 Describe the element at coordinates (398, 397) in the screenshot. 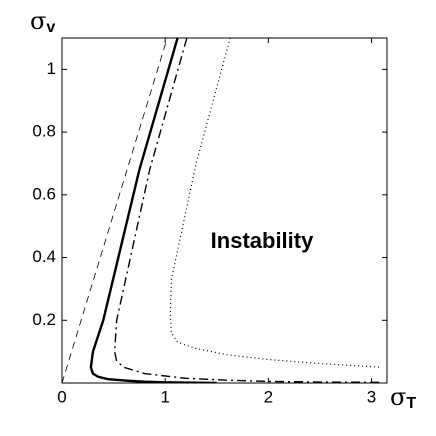

I see `x-axis-label-symbol: σ` at that location.